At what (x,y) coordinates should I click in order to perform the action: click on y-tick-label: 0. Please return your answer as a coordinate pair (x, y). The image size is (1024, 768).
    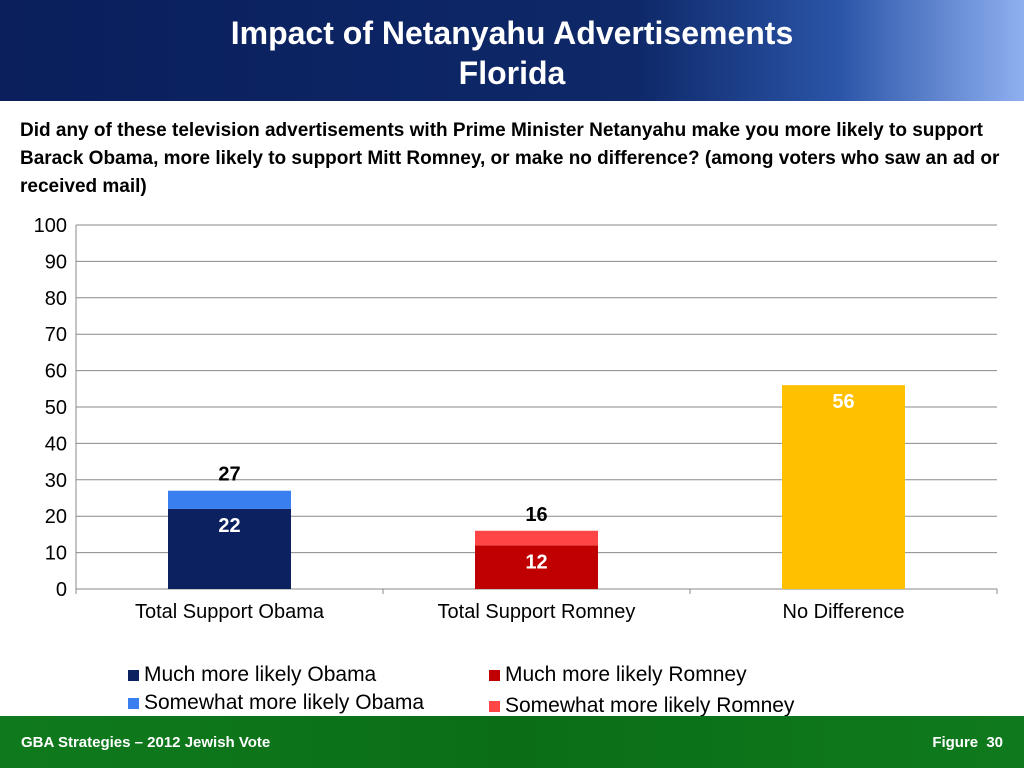
    Looking at the image, I should click on (61, 590).